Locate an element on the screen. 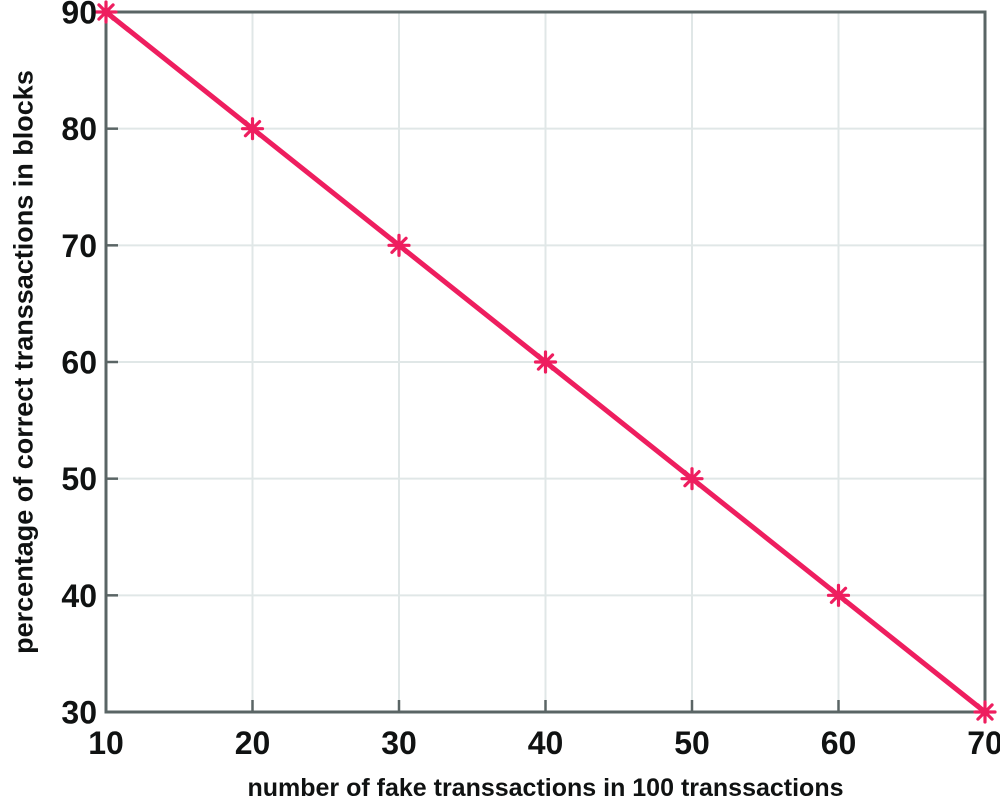  x-tick-label: 60 is located at coordinates (839, 743).